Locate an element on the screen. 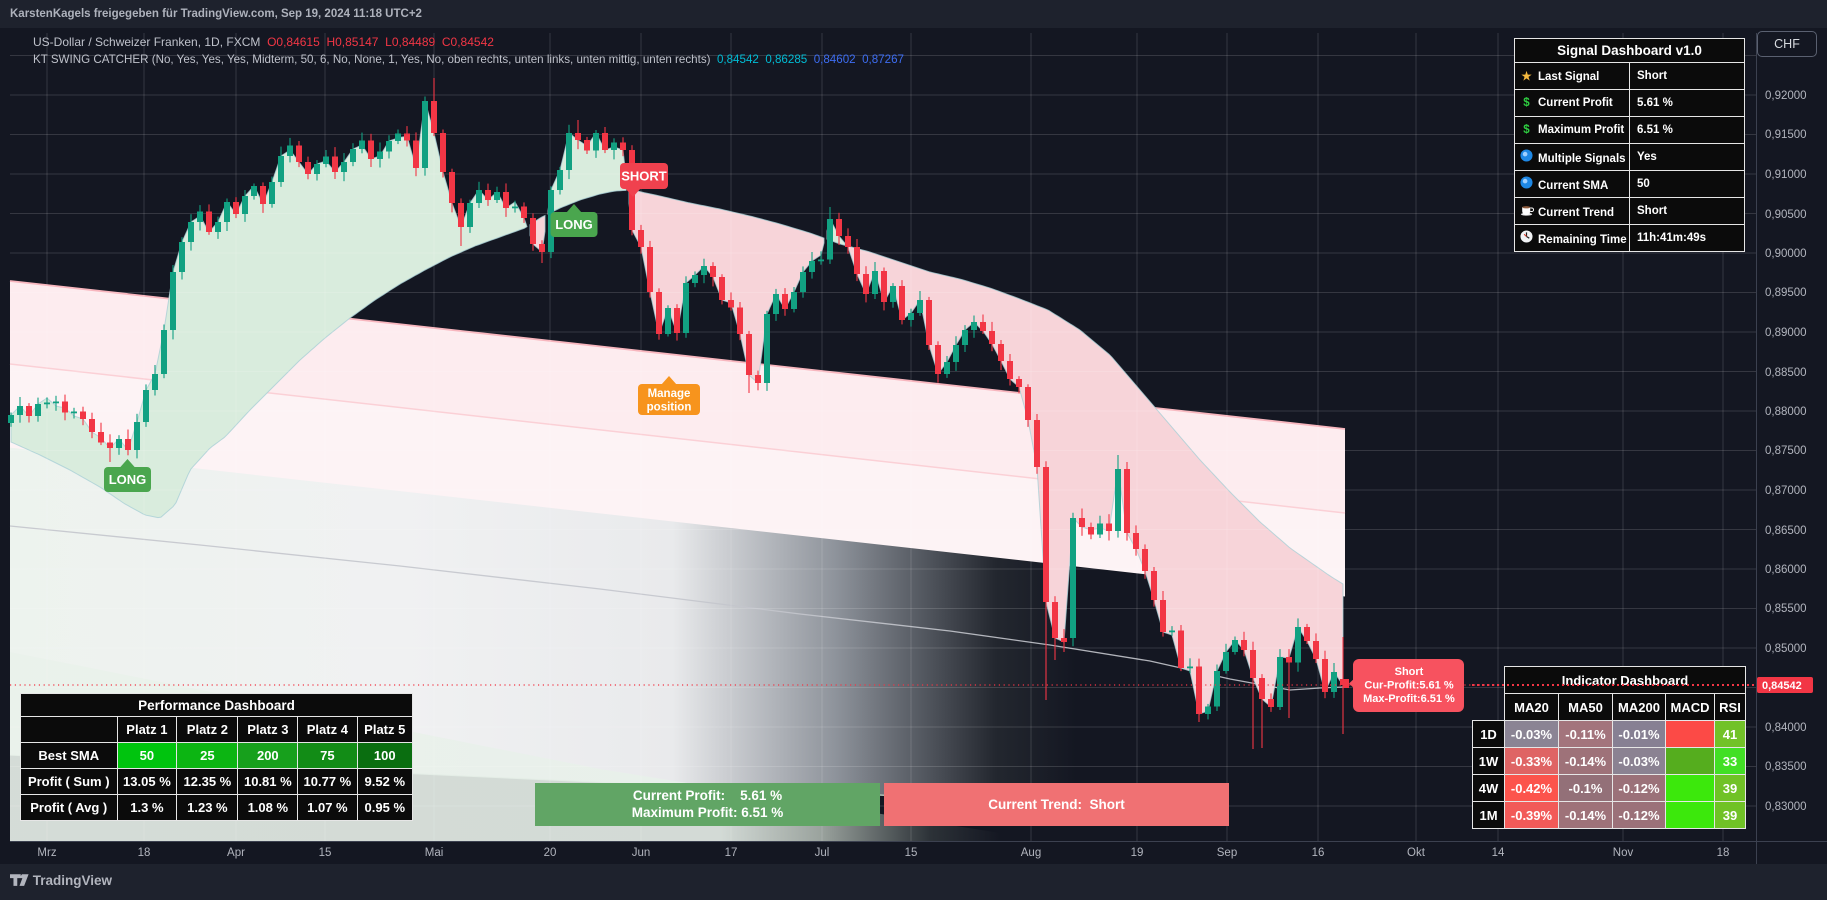  svg-text: 0,86500 is located at coordinates (1786, 531).